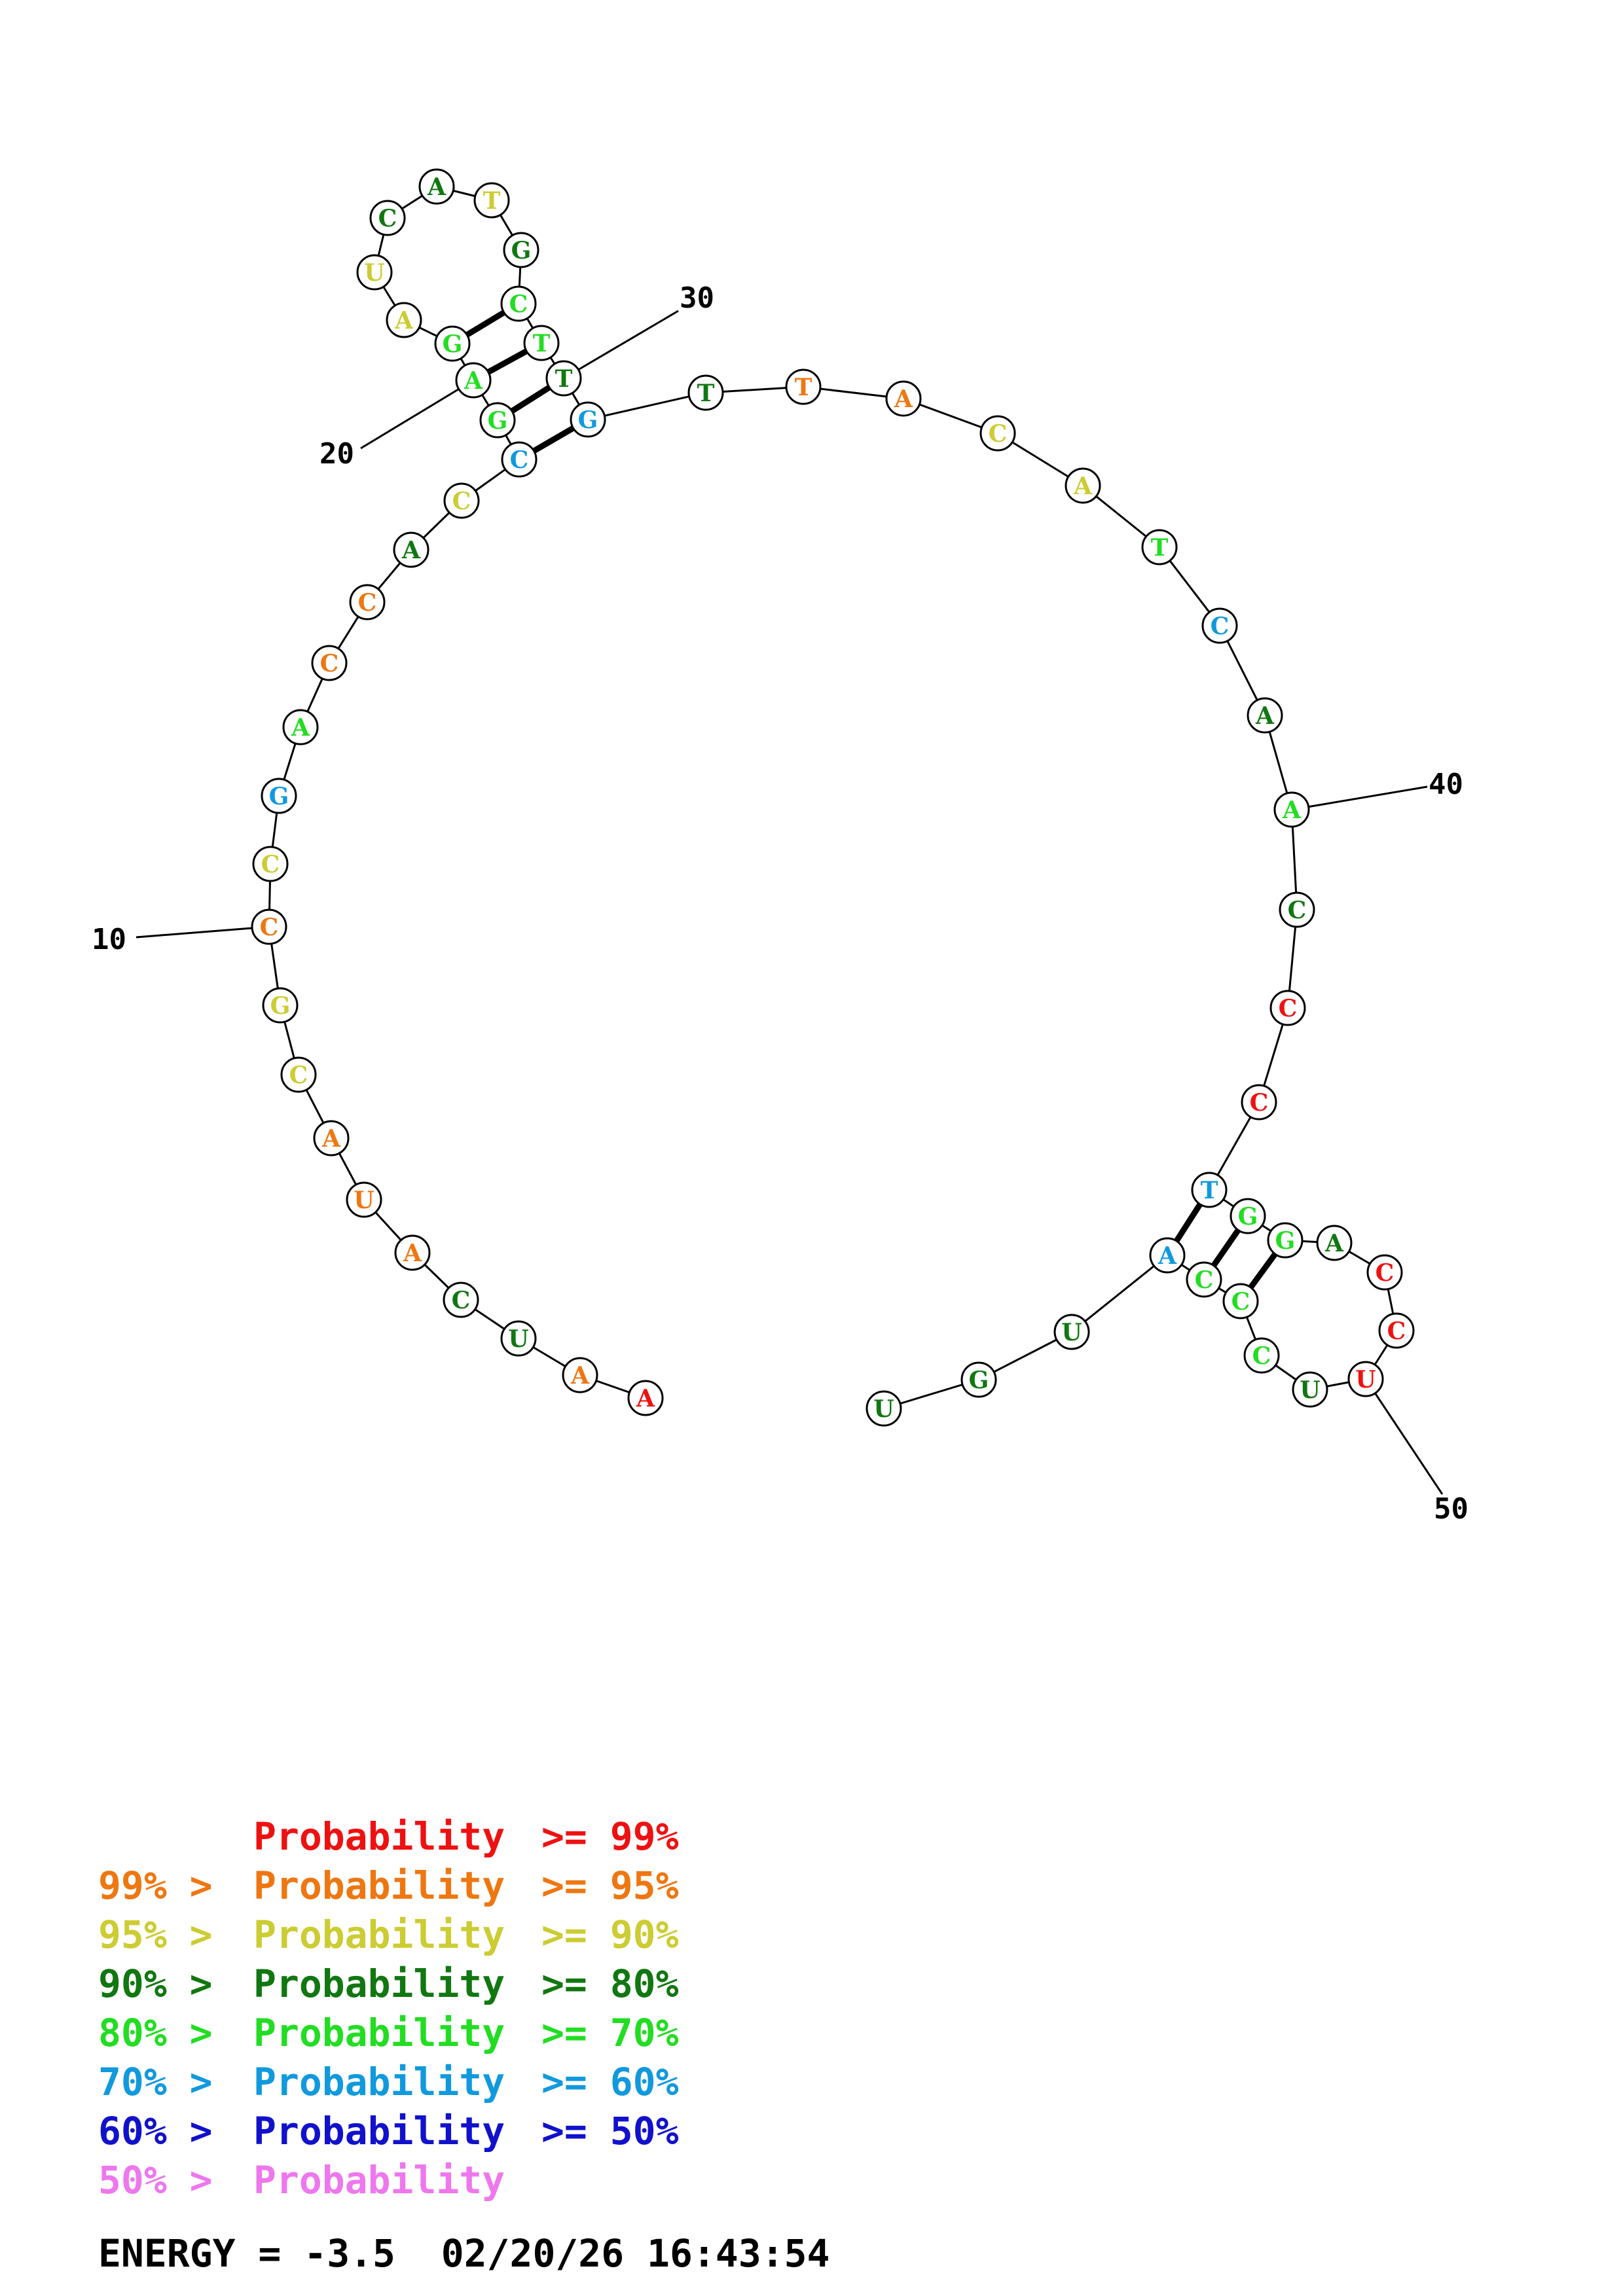 This screenshot has height=2296, width=1623. What do you see at coordinates (610, 1934) in the screenshot?
I see `legend-threshold: >= 90%` at bounding box center [610, 1934].